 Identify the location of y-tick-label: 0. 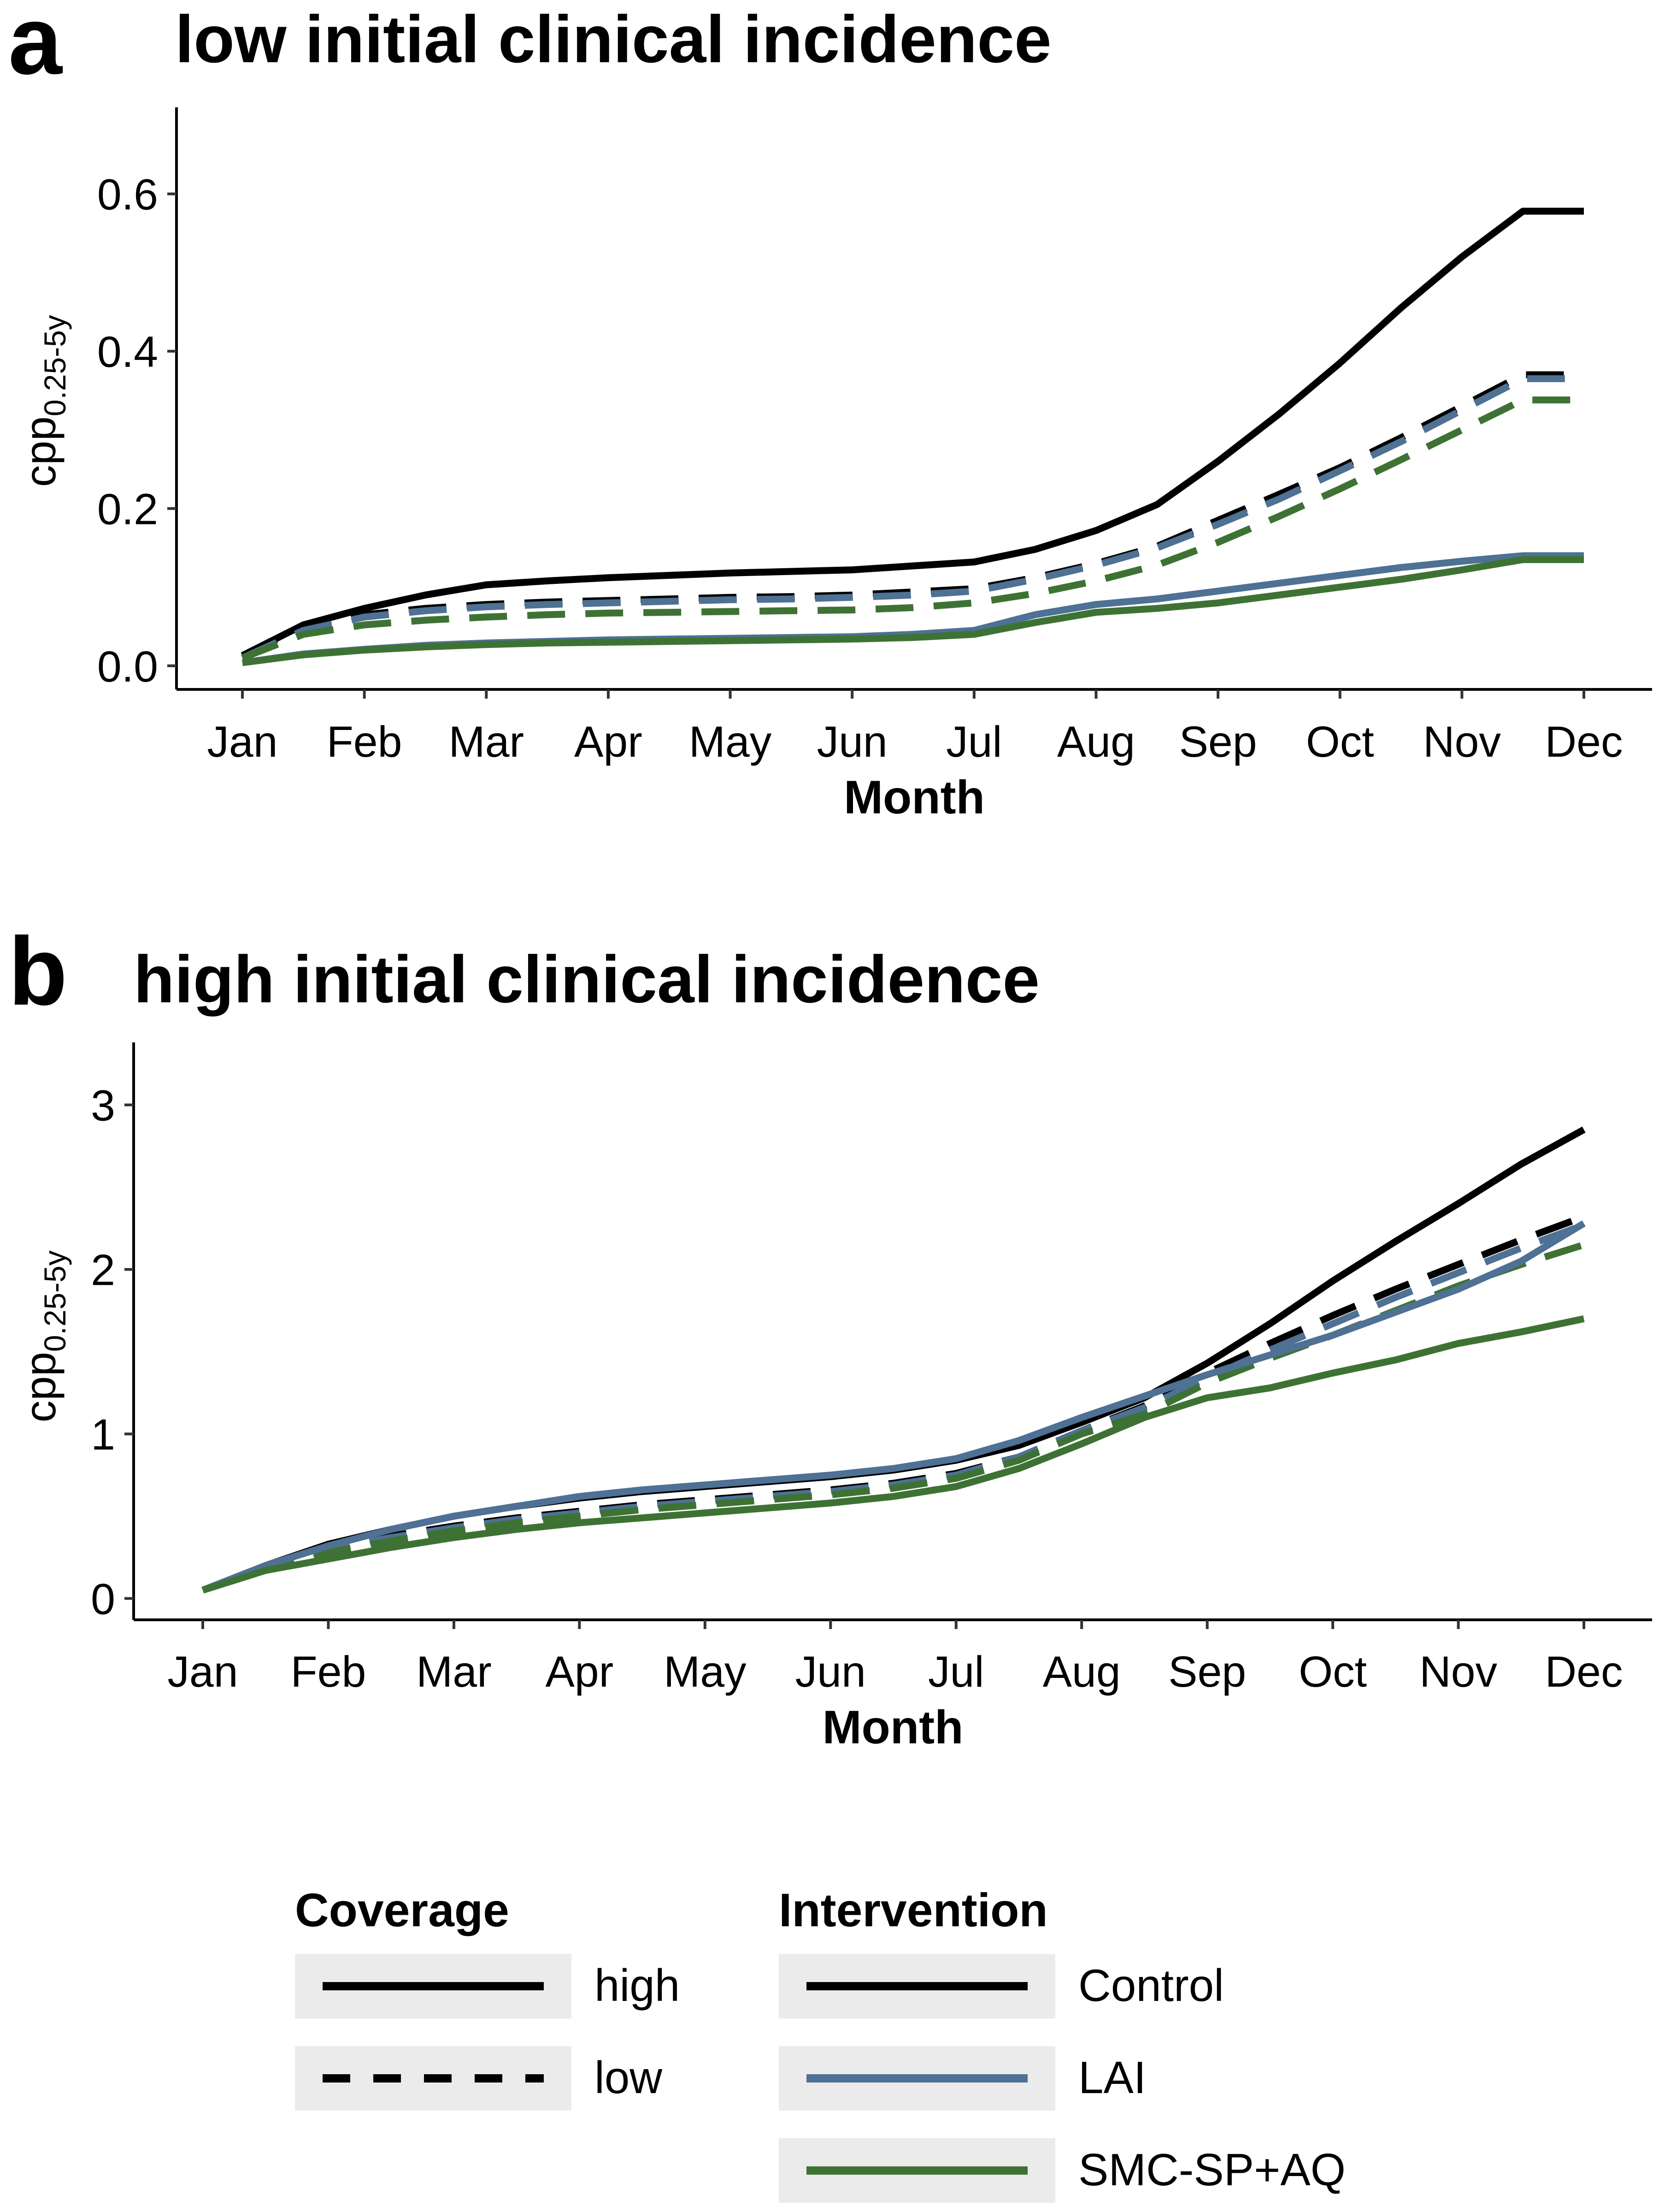
(103, 1599).